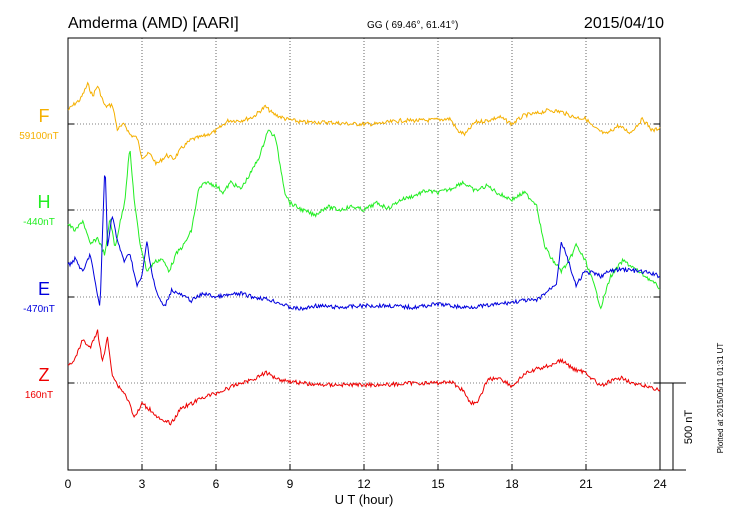  I want to click on x-tick-label: 12, so click(364, 484).